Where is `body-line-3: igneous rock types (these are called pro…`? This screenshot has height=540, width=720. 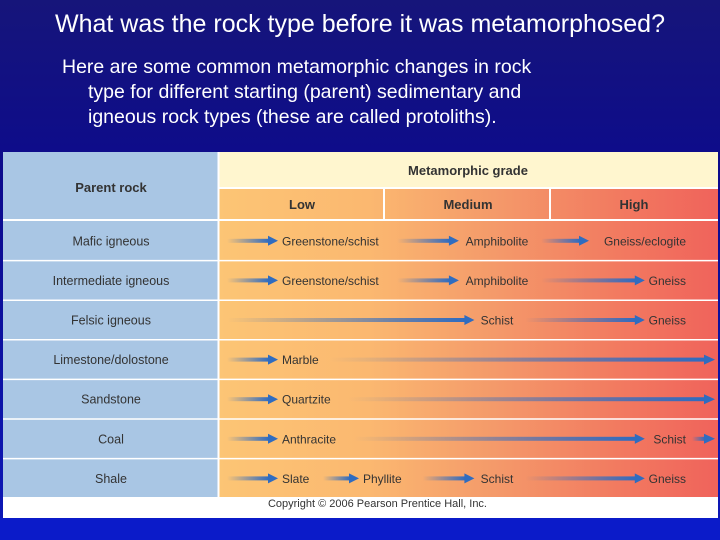
body-line-3: igneous rock types (these are called pro… is located at coordinates (292, 117).